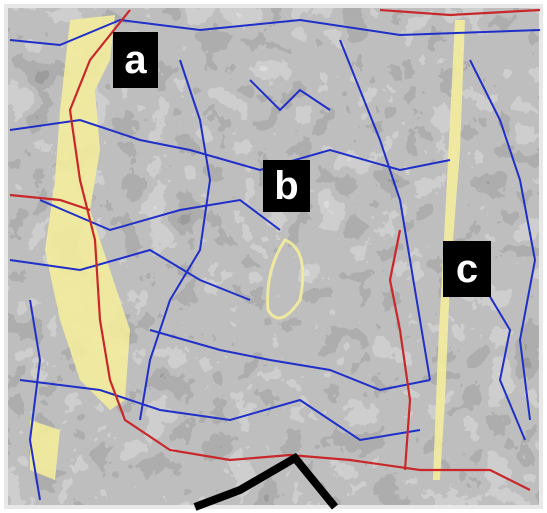  I want to click on label-text: a, so click(135, 60).